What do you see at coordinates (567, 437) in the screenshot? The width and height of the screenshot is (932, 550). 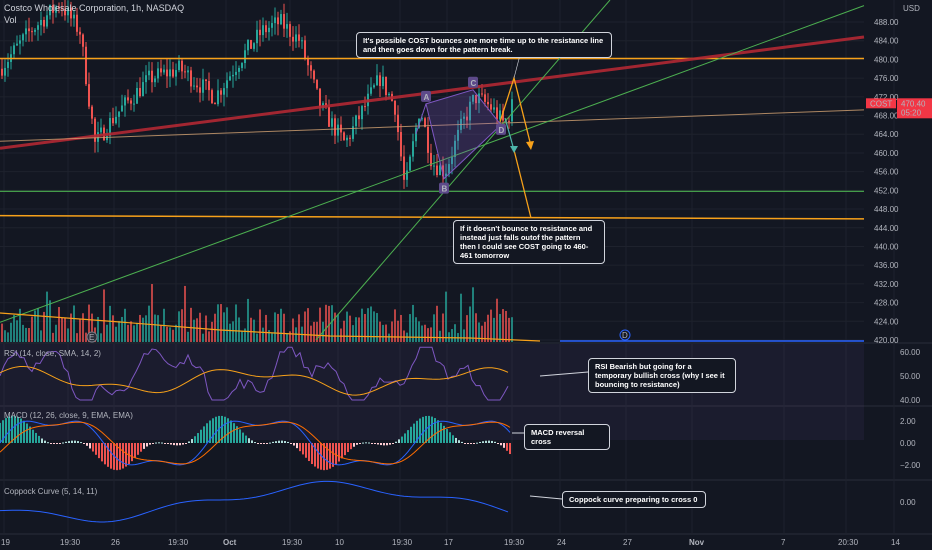 I see `annotation-macd-note: MACD reversal cross` at bounding box center [567, 437].